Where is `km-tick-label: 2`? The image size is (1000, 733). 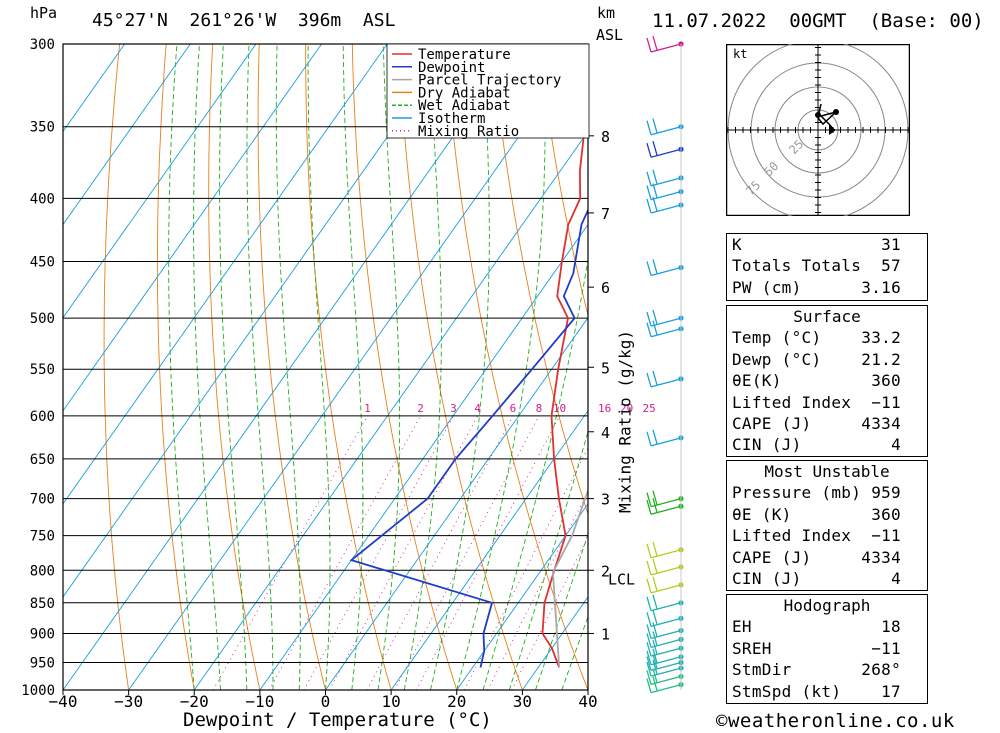
km-tick-label: 2 is located at coordinates (605, 571).